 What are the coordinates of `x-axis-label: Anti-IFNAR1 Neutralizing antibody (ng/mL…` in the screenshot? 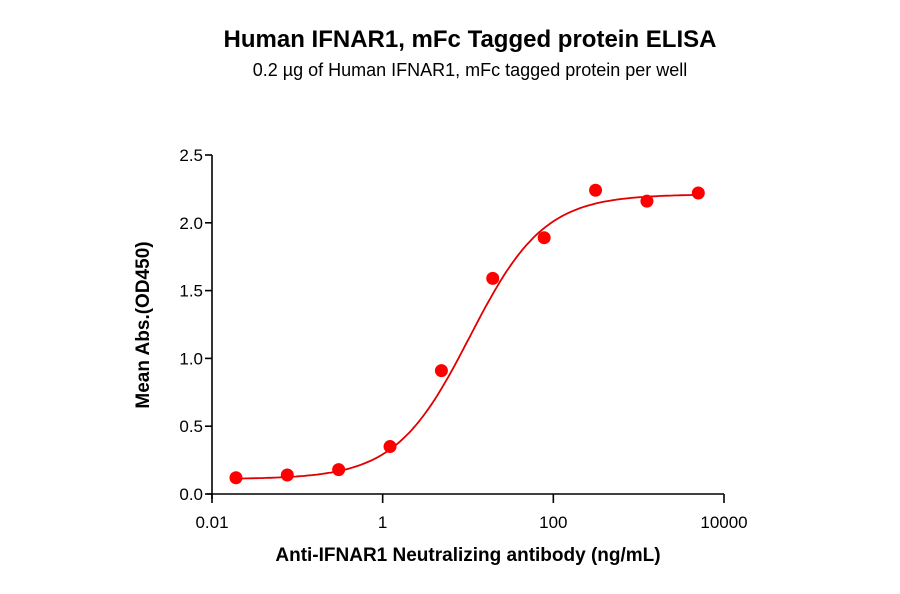 It's located at (468, 555).